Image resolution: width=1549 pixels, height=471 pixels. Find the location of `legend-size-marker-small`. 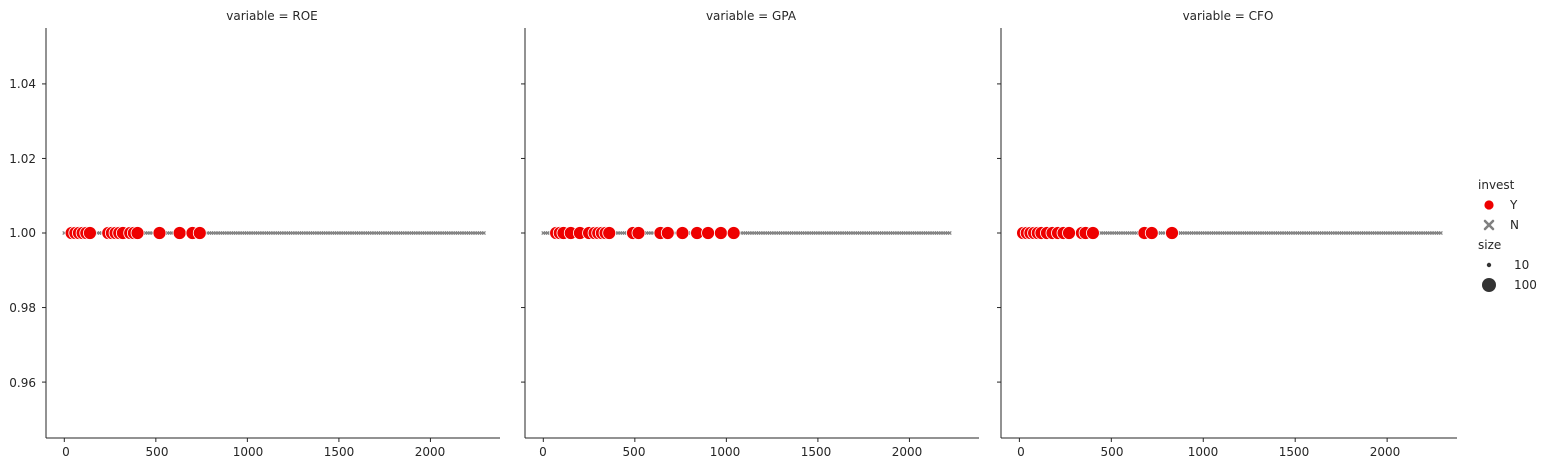

legend-size-marker-small is located at coordinates (1489, 265).